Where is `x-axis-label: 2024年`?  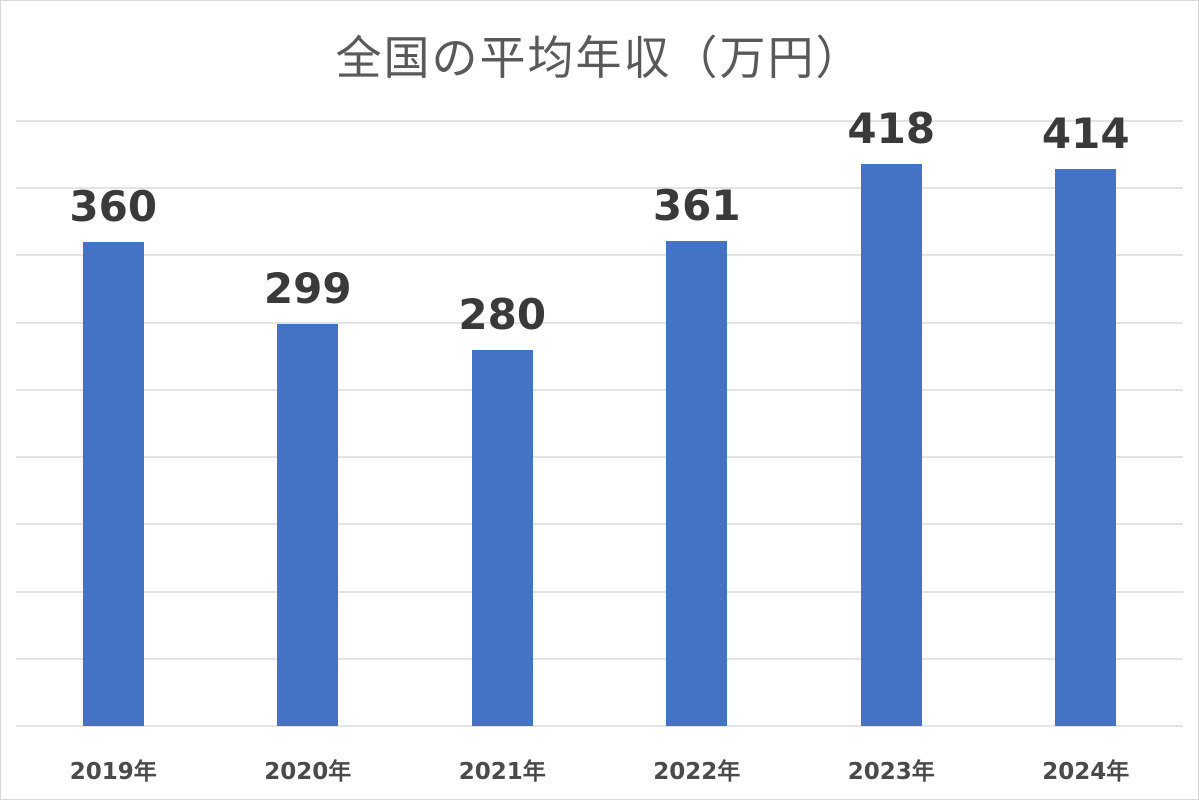 x-axis-label: 2024年 is located at coordinates (1086, 772).